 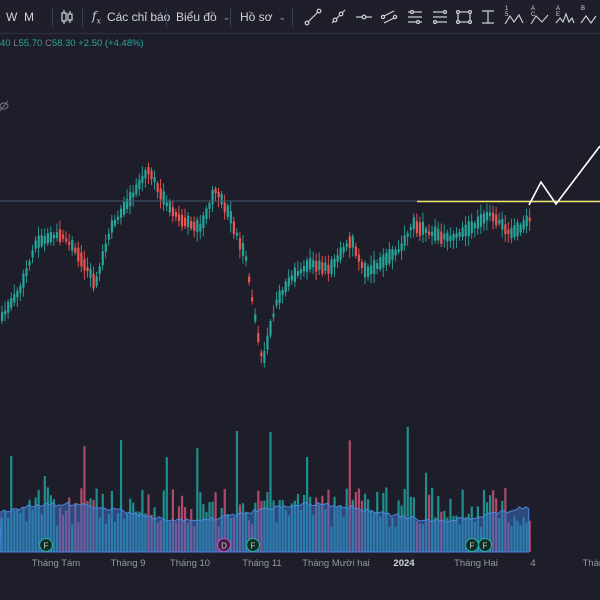 I want to click on abcd-pattern-icon: A C, so click(x=540, y=17).